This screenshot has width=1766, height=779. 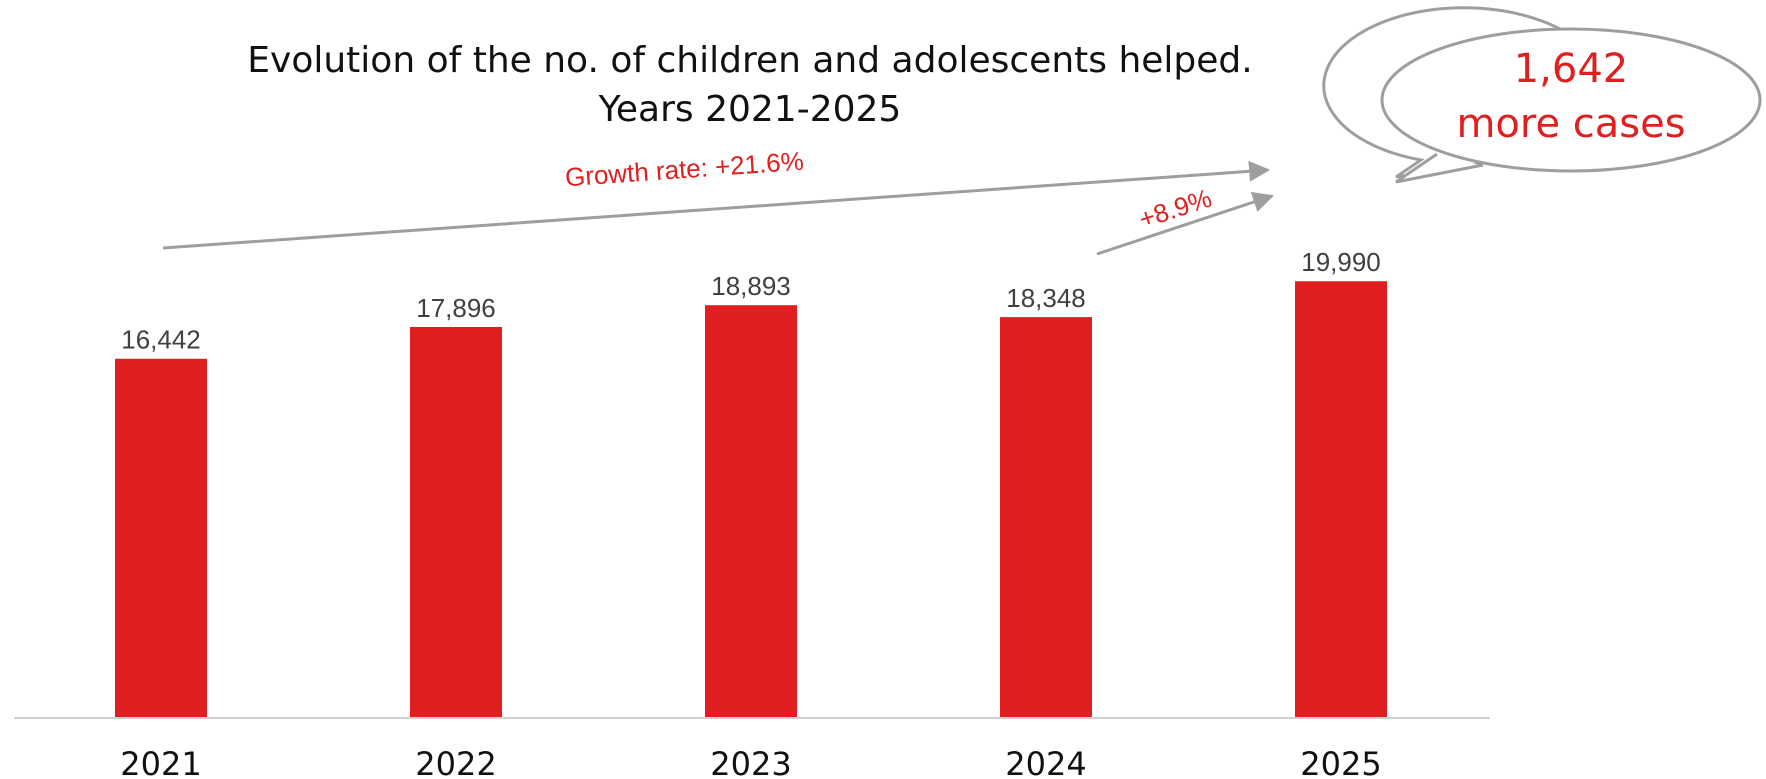 I want to click on callout-bubble-tail, so click(x=1439, y=167).